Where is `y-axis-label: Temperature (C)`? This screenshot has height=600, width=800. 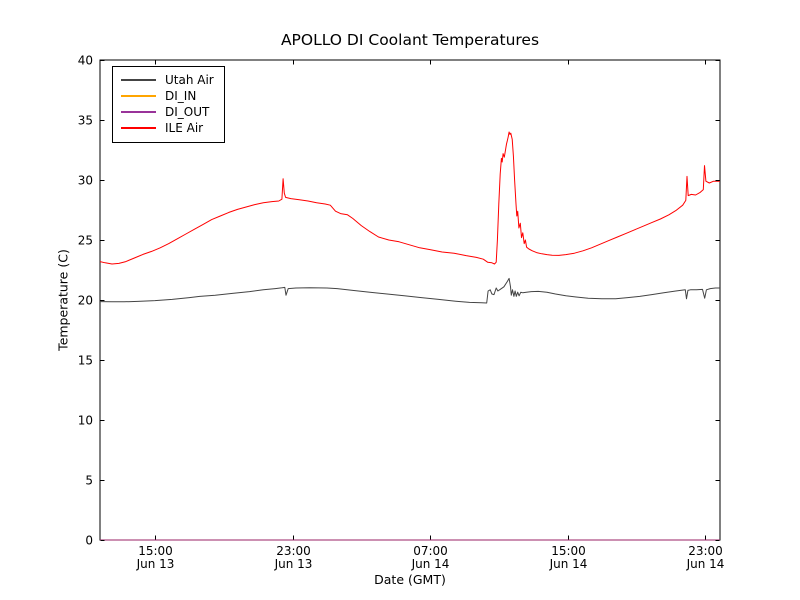
y-axis-label: Temperature (C) is located at coordinates (63, 300).